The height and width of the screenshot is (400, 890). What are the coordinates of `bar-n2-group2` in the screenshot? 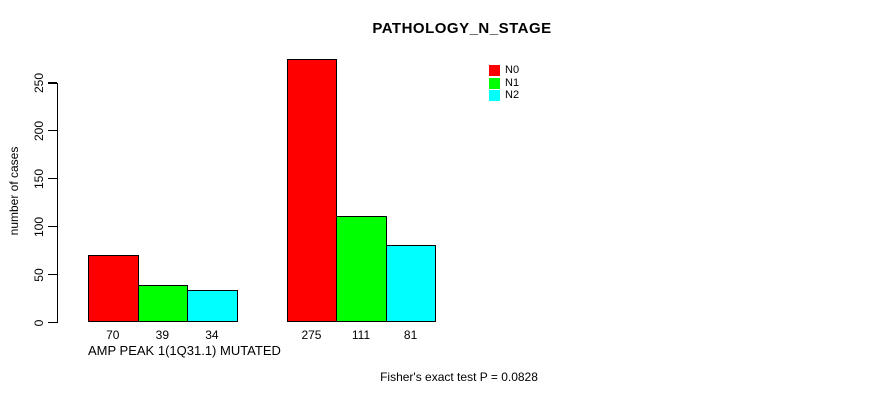 It's located at (411, 283).